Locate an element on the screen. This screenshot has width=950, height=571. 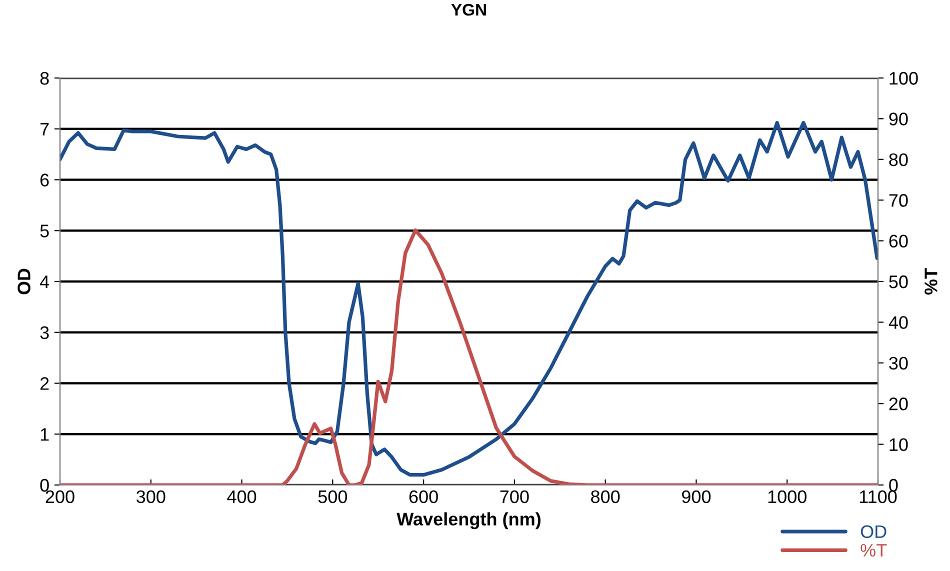
x-tick-label: 500 is located at coordinates (333, 497).